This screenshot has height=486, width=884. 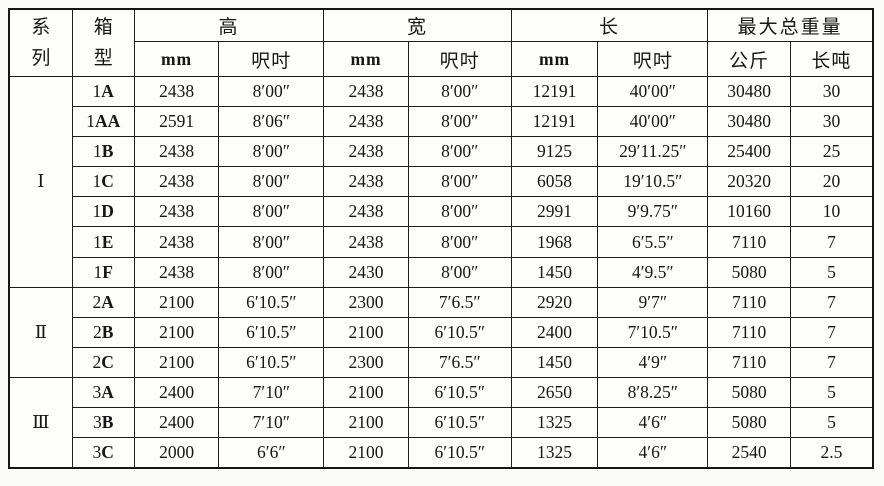 I want to click on table-row: 1AA 2591 8′06″ 2438 8′00″ 12191 40′00″ 30480 30, so click(x=441, y=122).